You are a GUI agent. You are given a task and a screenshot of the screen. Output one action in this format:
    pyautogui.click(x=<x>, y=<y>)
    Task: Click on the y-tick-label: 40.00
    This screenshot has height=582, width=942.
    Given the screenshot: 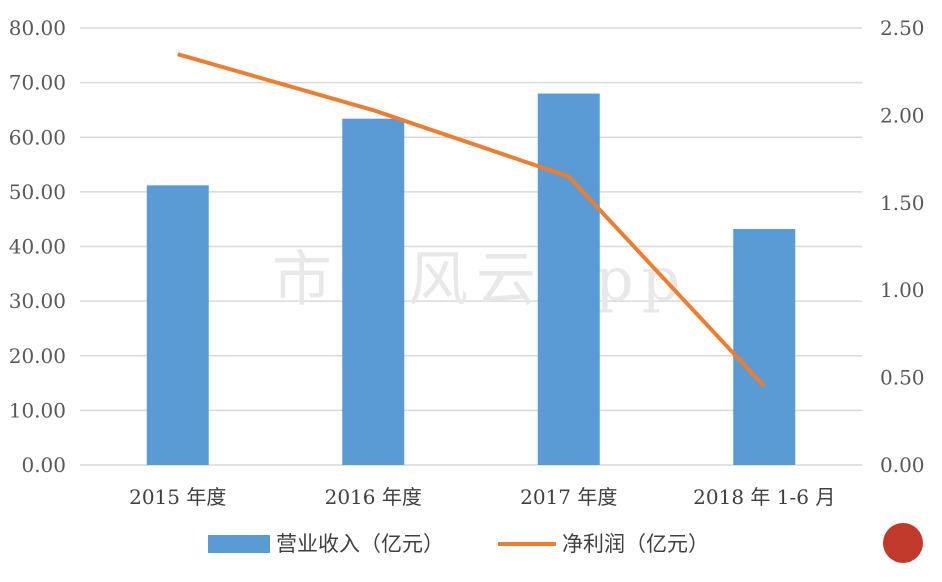 What is the action you would take?
    pyautogui.click(x=37, y=247)
    